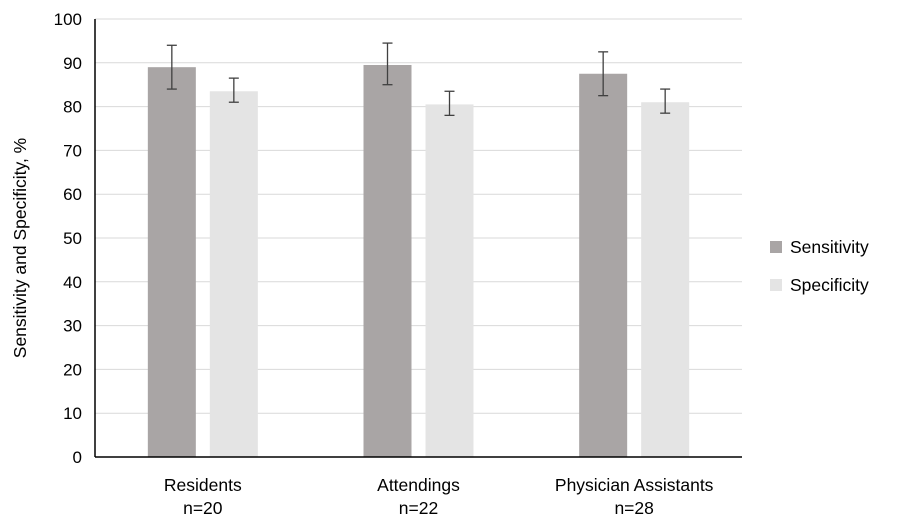 This screenshot has height=522, width=898. What do you see at coordinates (72, 326) in the screenshot?
I see `y-tick-label: 30` at bounding box center [72, 326].